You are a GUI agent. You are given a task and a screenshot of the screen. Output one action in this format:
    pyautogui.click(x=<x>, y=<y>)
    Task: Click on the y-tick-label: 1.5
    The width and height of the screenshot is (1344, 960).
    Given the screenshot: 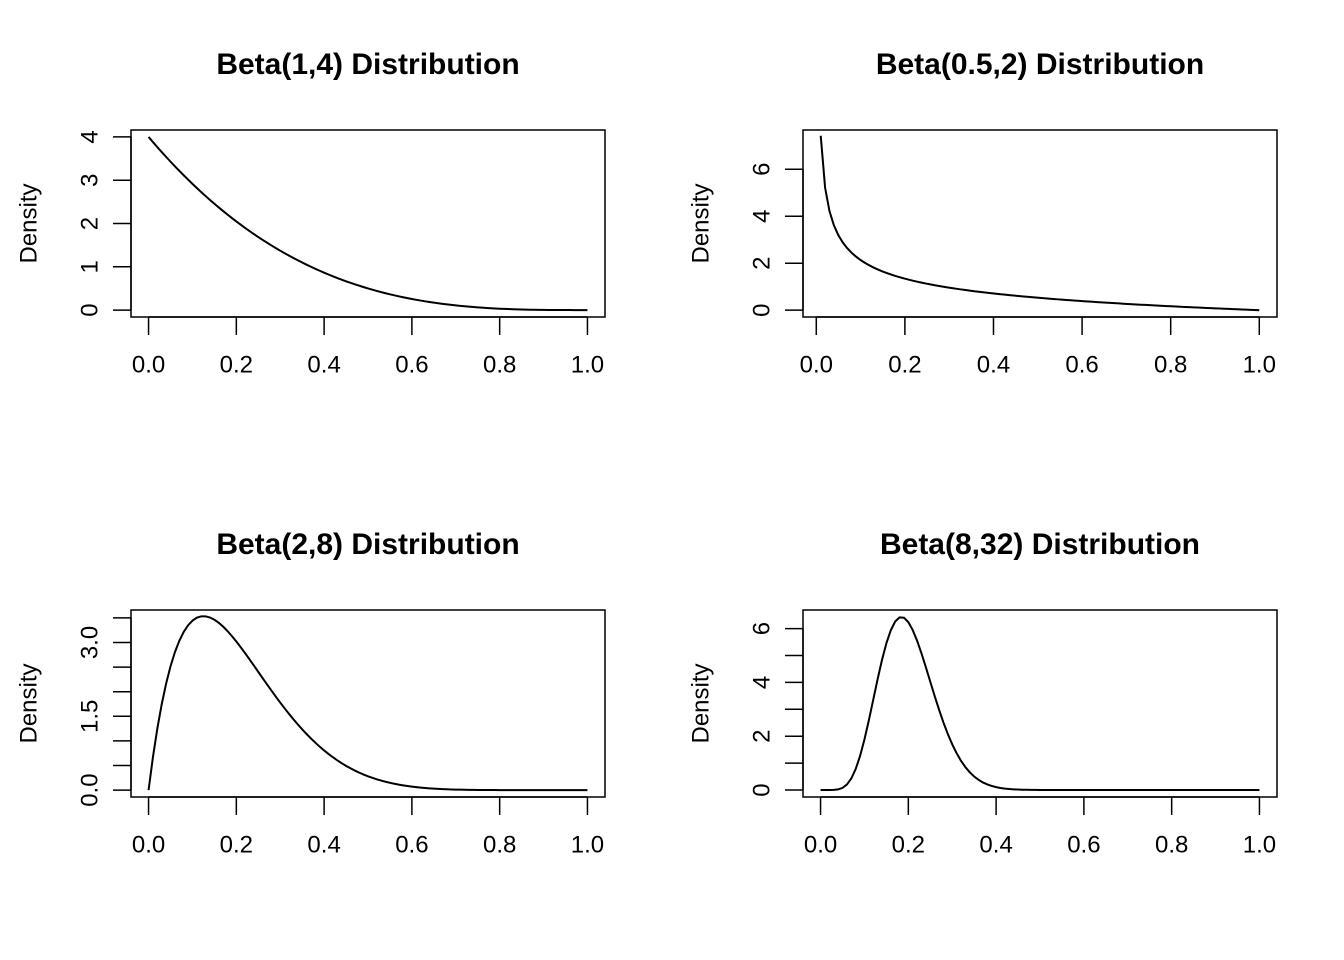 What is the action you would take?
    pyautogui.click(x=89, y=716)
    